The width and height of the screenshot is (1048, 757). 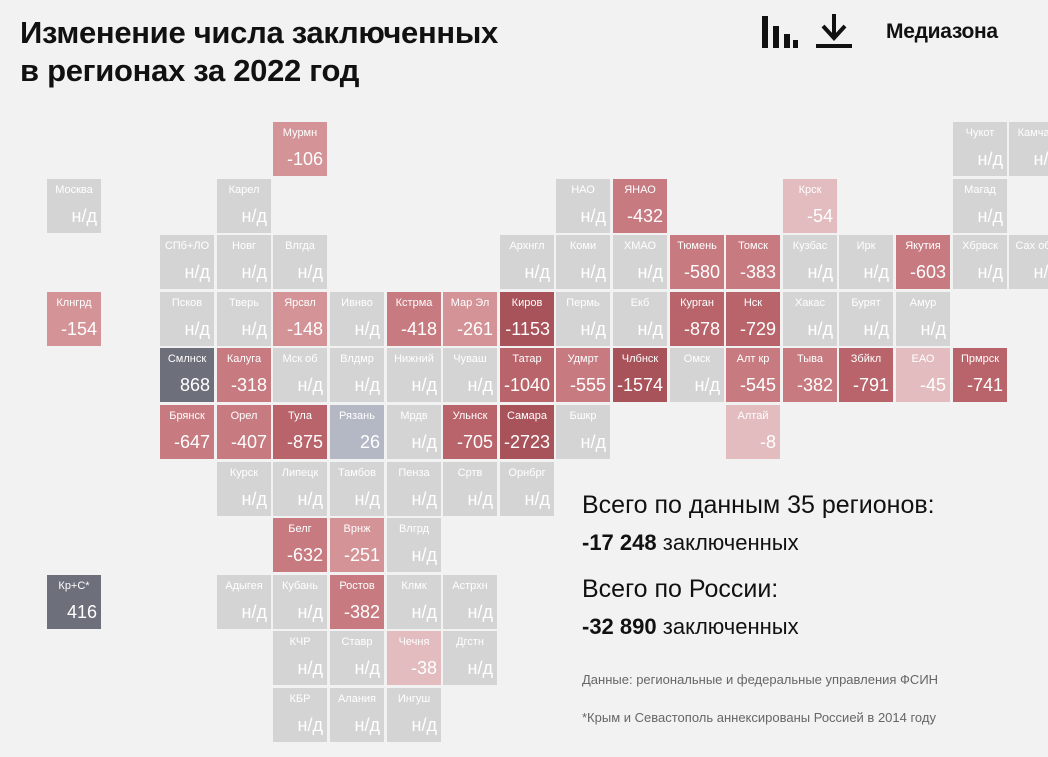 I want to click on region-value: -647, so click(x=191, y=442).